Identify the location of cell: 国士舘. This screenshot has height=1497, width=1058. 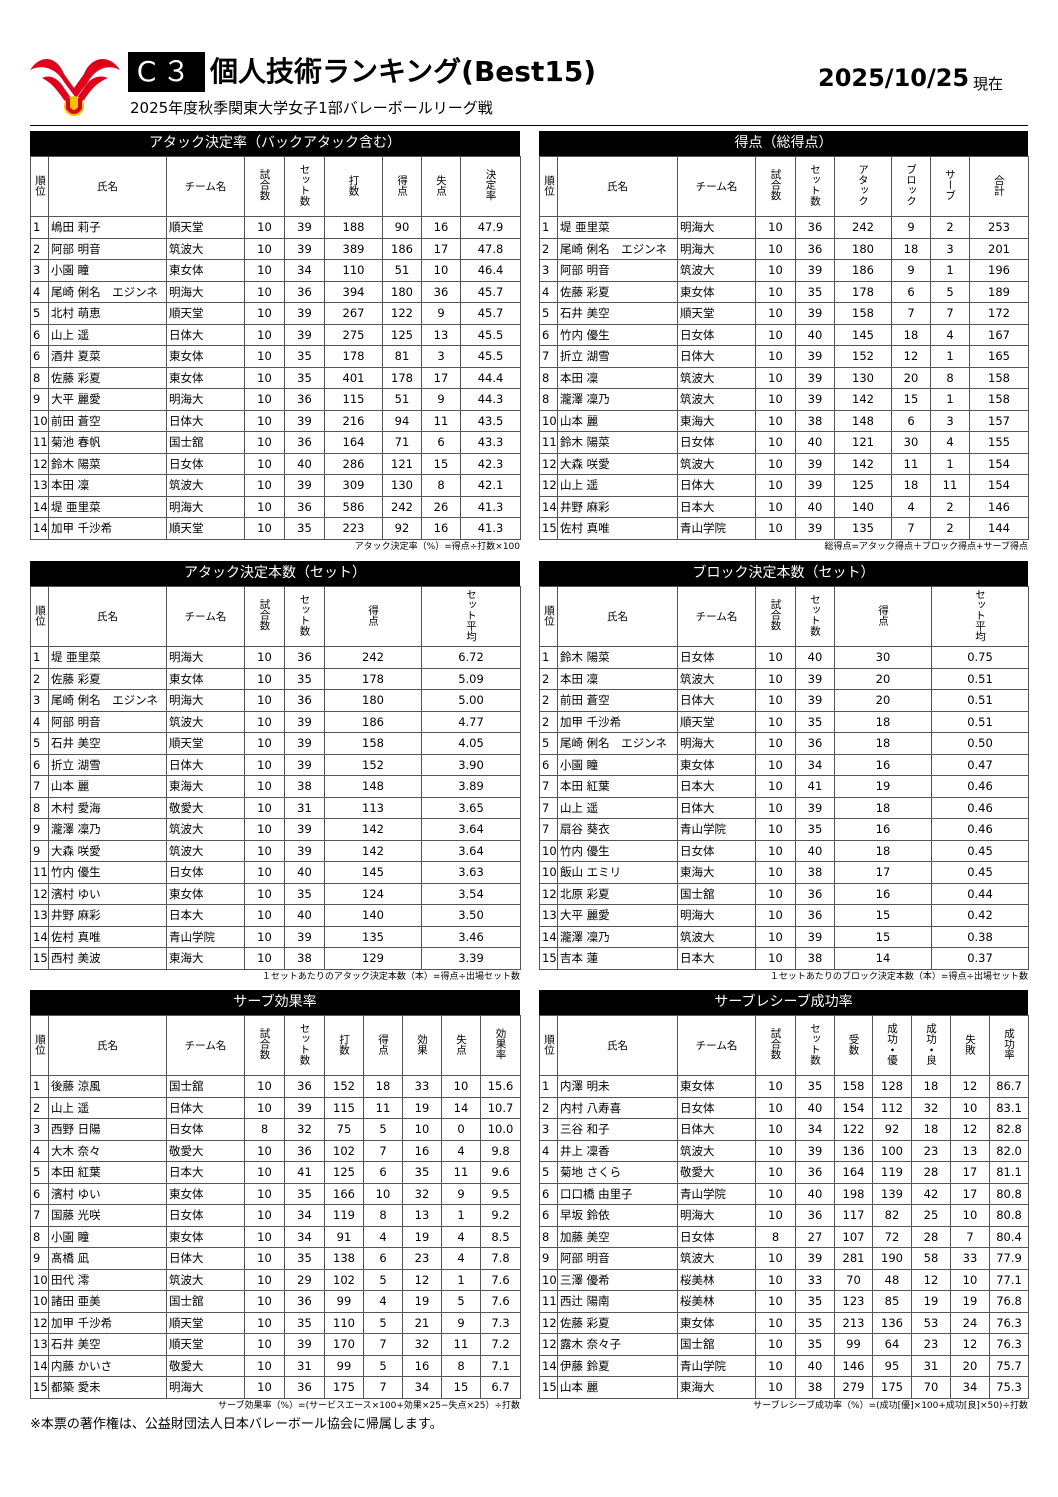
(716, 1344).